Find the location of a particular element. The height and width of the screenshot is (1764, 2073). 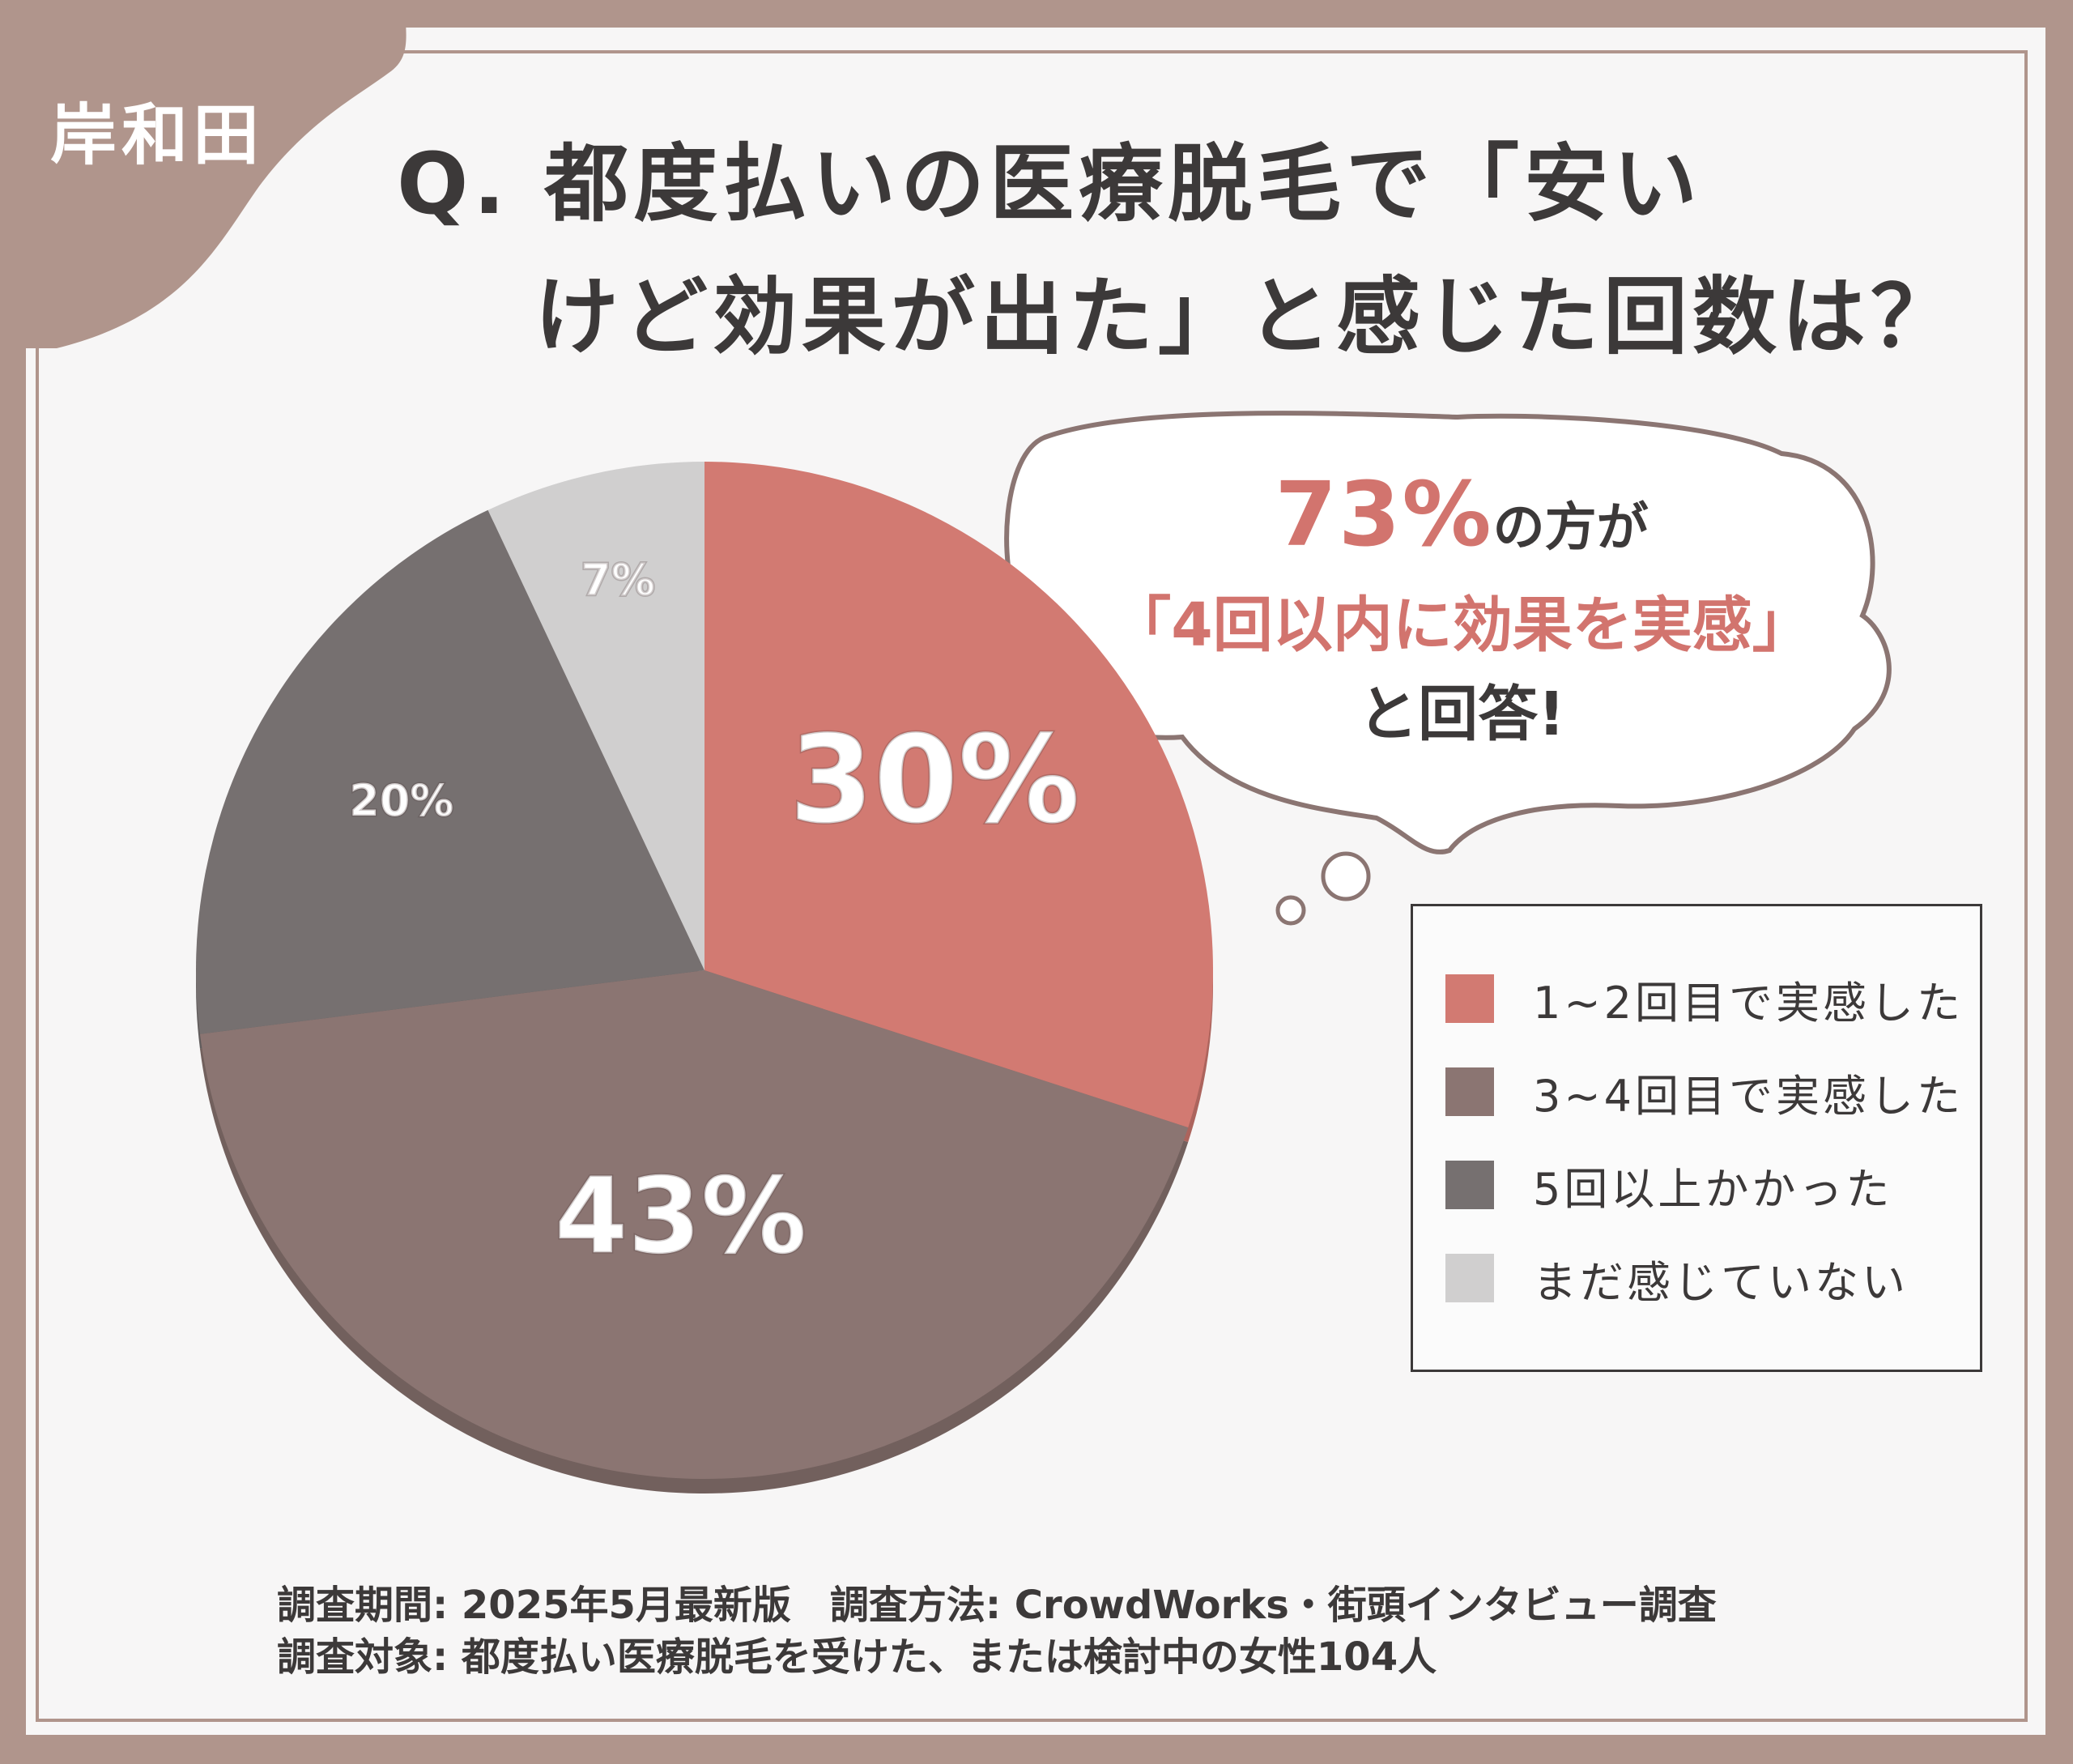

legend-label: 5回以上かかった is located at coordinates (1713, 1189).